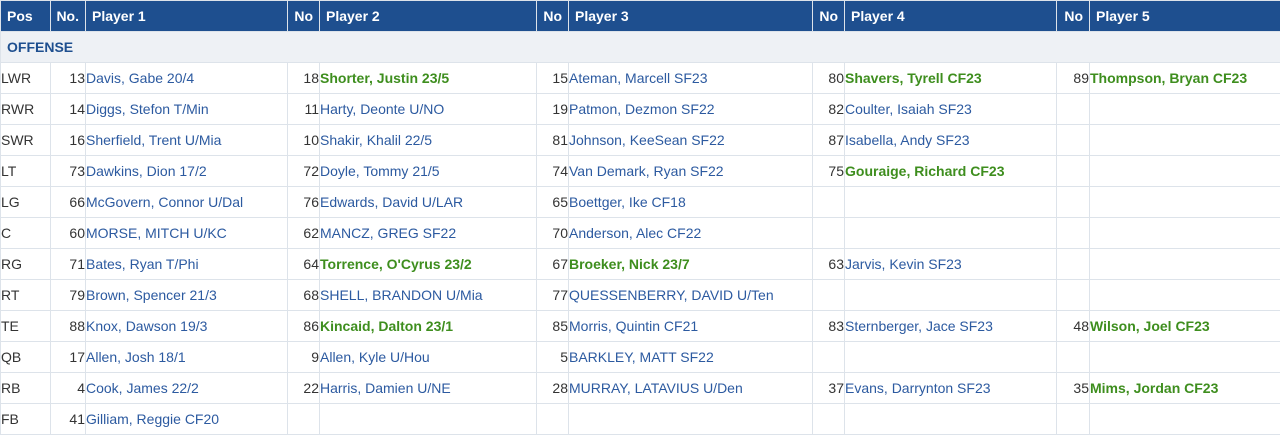 Image resolution: width=1280 pixels, height=435 pixels. I want to click on player-link: Diggs, Stefon T/Min, so click(147, 109).